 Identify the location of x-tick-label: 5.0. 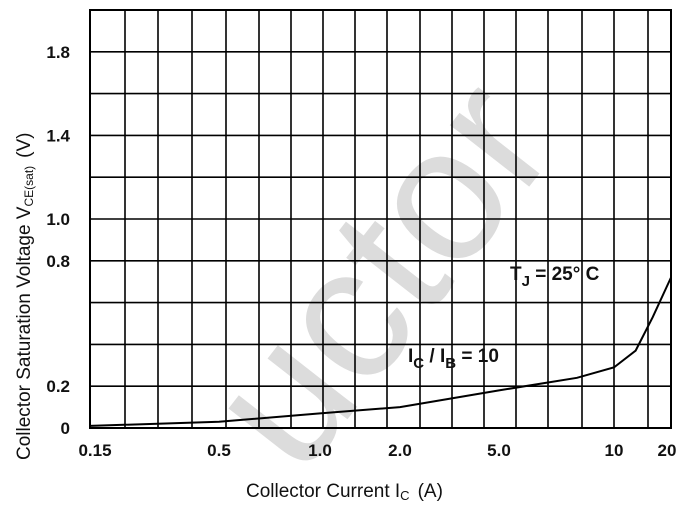
(499, 450).